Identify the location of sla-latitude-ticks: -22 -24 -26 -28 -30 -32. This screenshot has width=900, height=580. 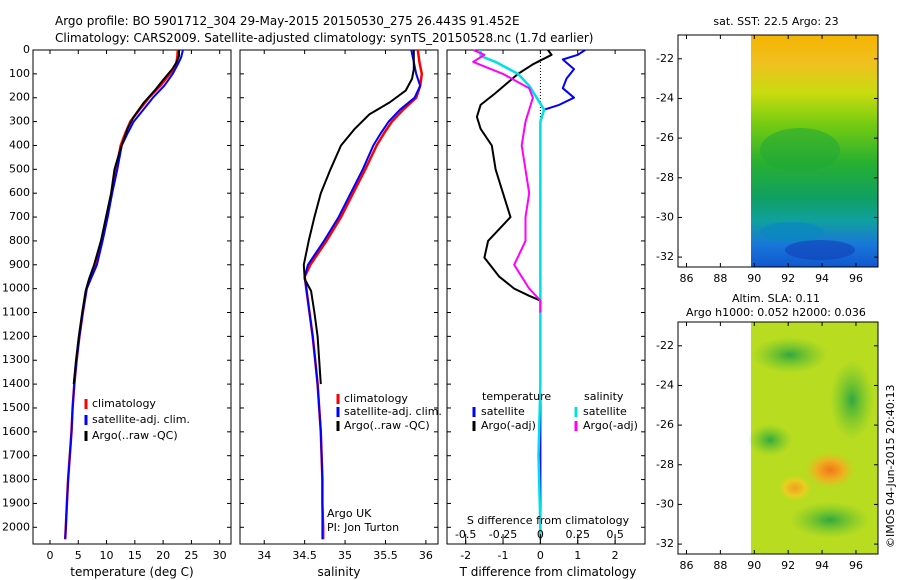
(767, 444).